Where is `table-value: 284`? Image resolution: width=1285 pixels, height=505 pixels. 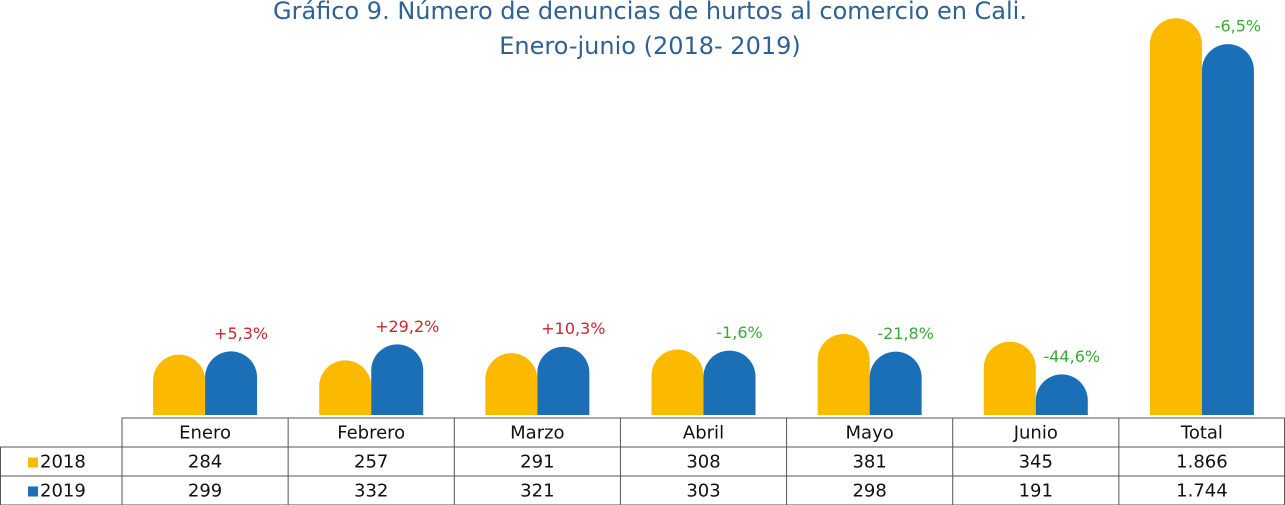
table-value: 284 is located at coordinates (205, 462).